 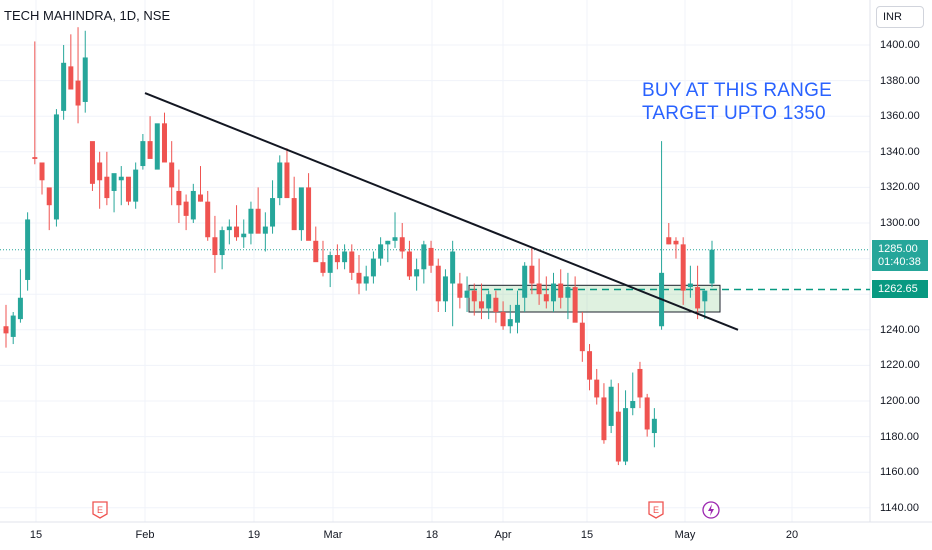 What do you see at coordinates (254, 535) in the screenshot?
I see `time-tick-label: 19` at bounding box center [254, 535].